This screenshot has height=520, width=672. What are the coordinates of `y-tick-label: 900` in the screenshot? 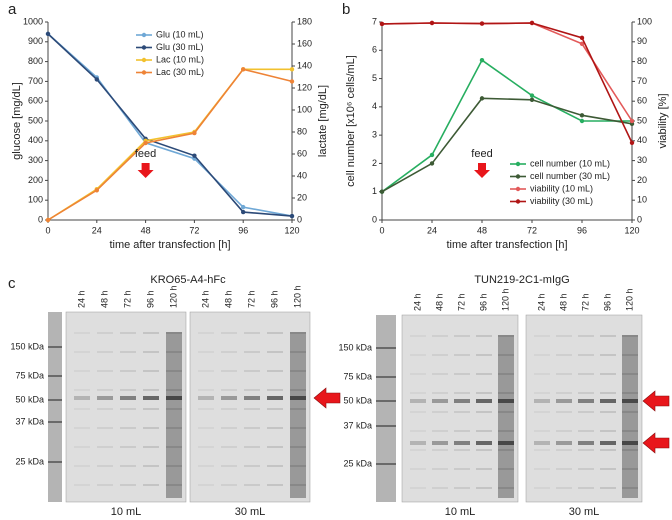 It's located at (35, 41).